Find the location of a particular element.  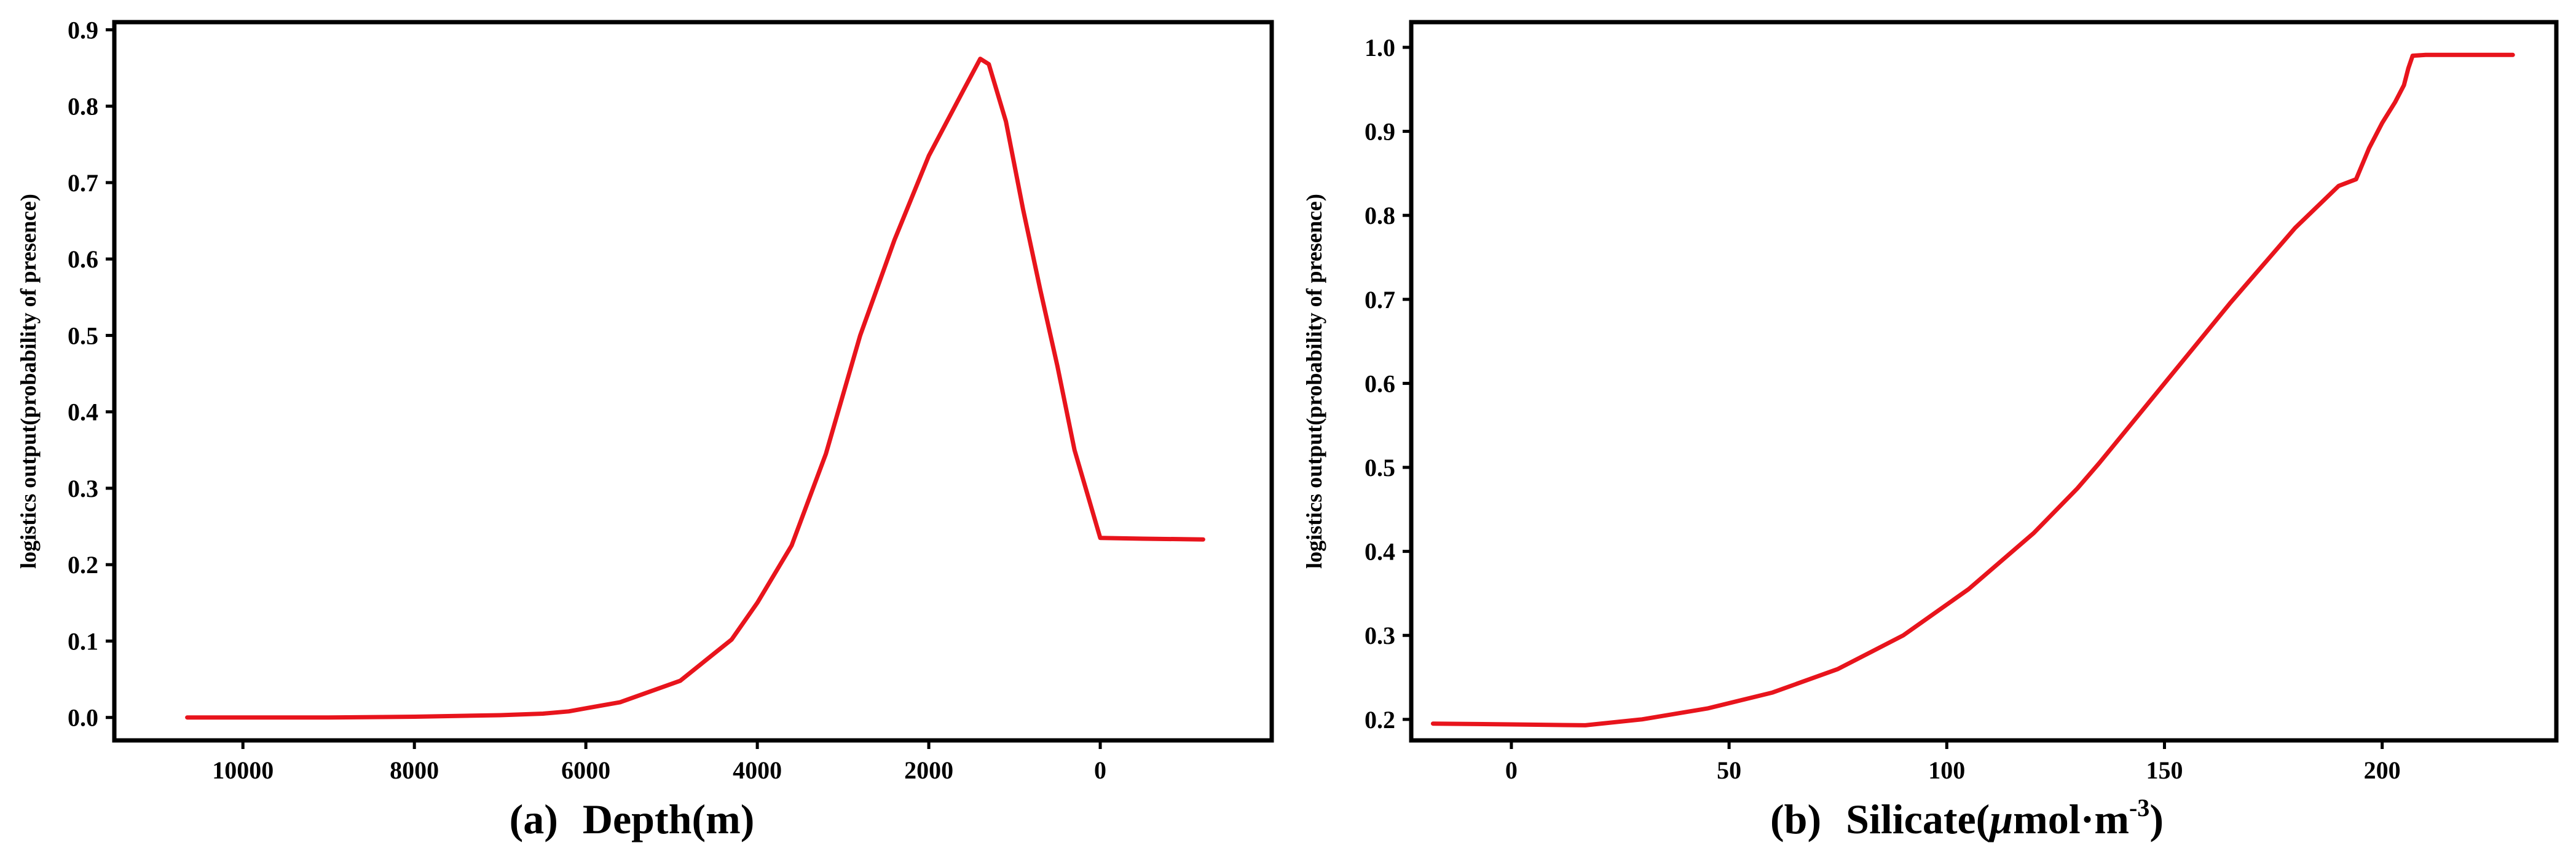

panel-b-x-axis-label: (b) Silicate(μmol·m-3) is located at coordinates (1967, 818).